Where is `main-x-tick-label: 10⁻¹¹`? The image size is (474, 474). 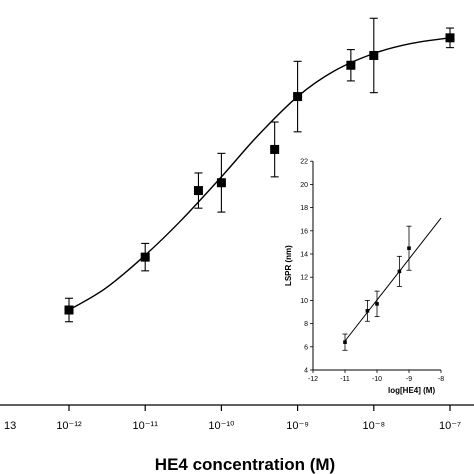
main-x-tick-label: 10⁻¹¹ is located at coordinates (146, 426).